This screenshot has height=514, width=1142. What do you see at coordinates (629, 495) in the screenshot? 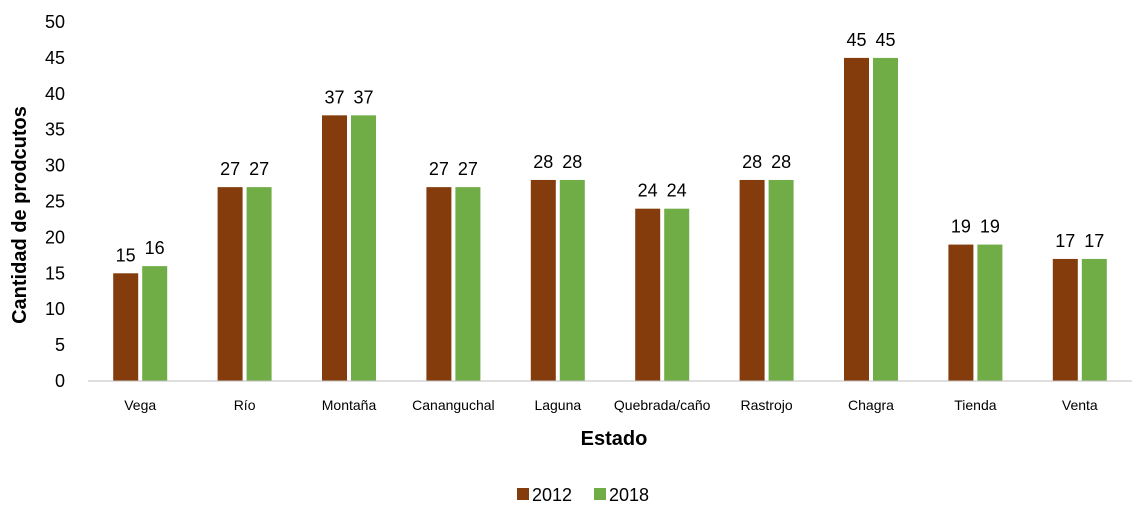
I see `legend-label-2018: 2018` at bounding box center [629, 495].